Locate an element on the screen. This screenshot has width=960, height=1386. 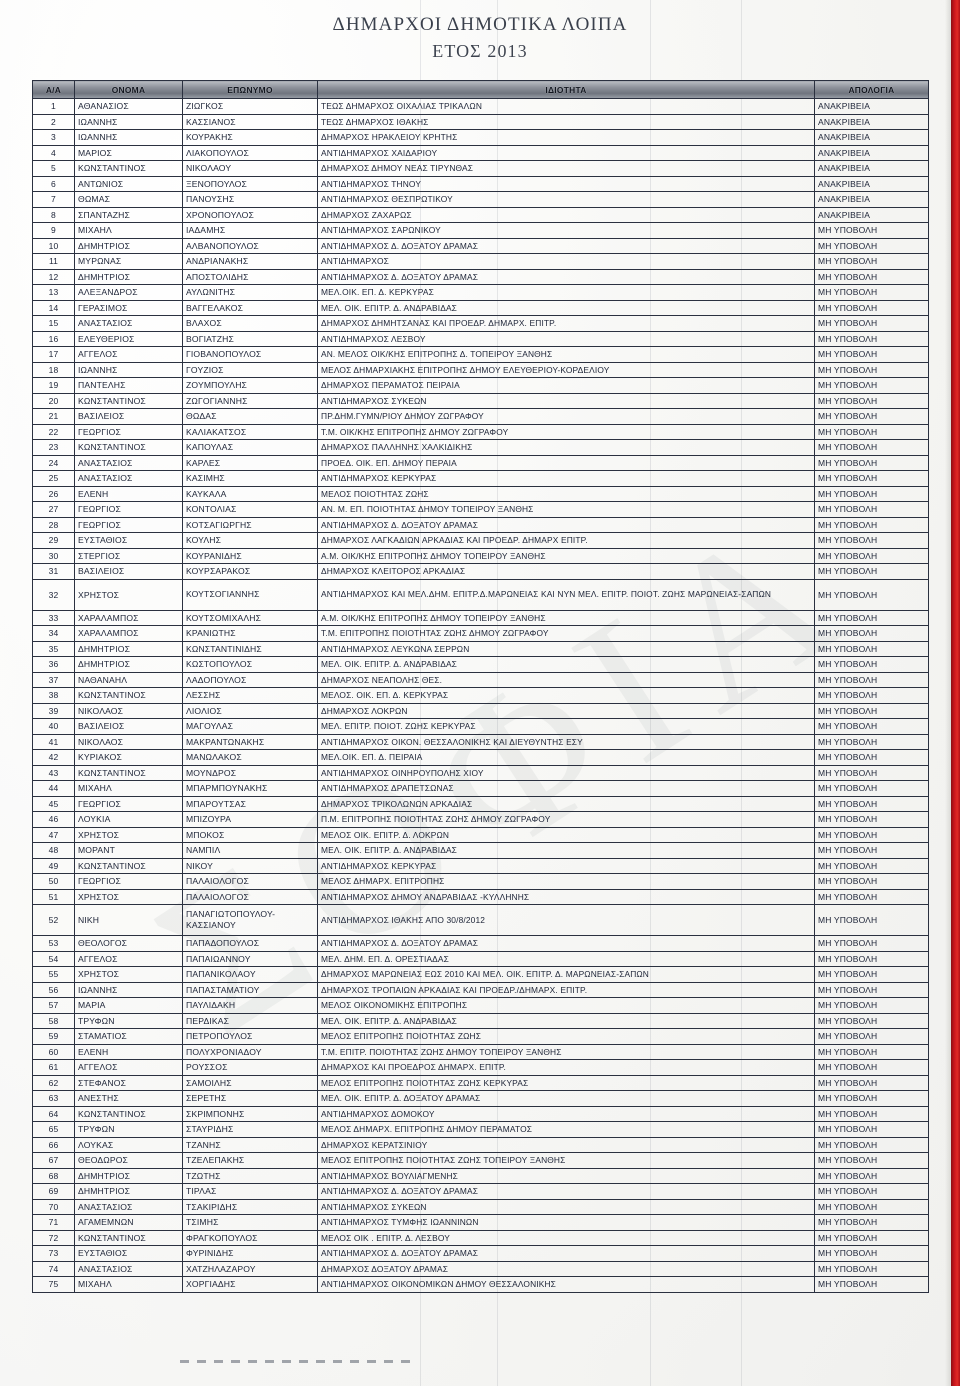
cell-surname: ΠΑΛΑΙΟΛΟΓΟΣ is located at coordinates (250, 881).